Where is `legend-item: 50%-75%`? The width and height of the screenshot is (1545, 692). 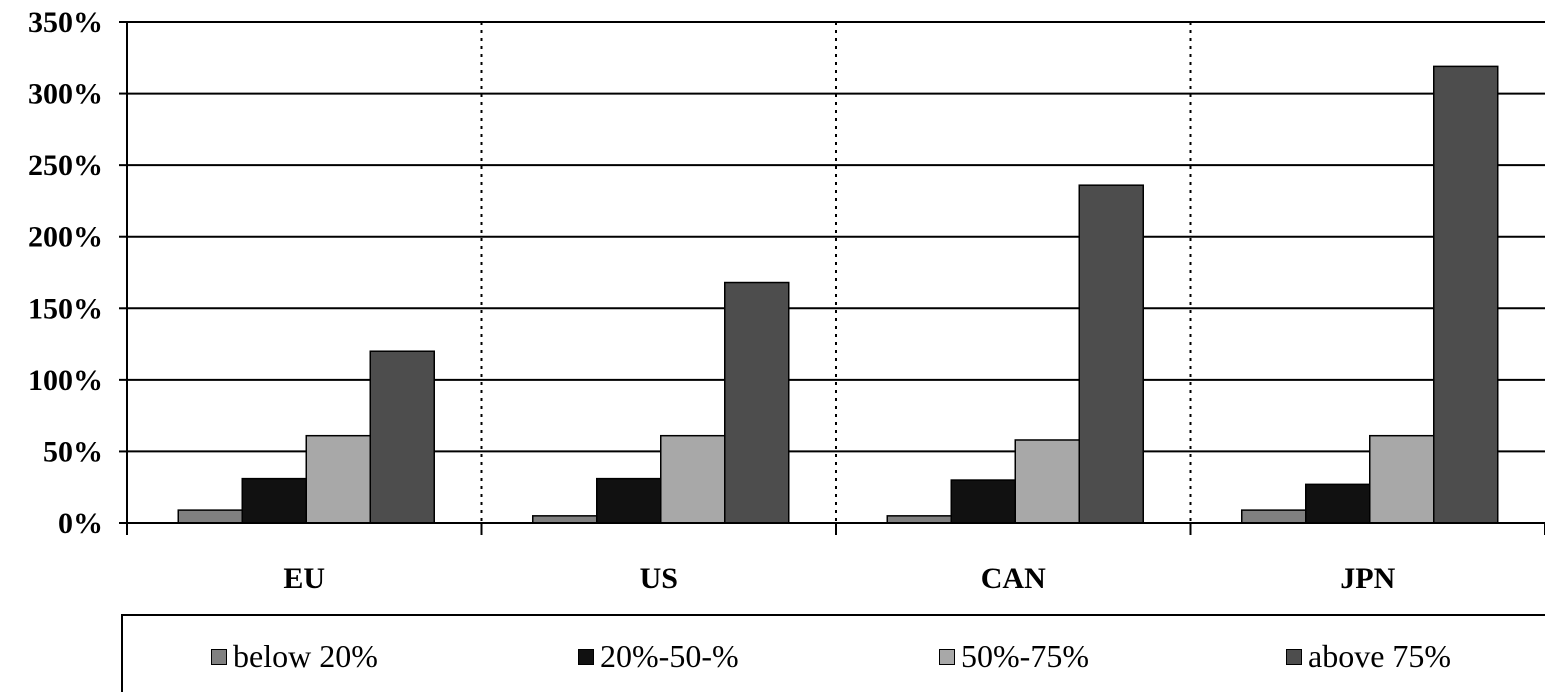 legend-item: 50%-75% is located at coordinates (1014, 656).